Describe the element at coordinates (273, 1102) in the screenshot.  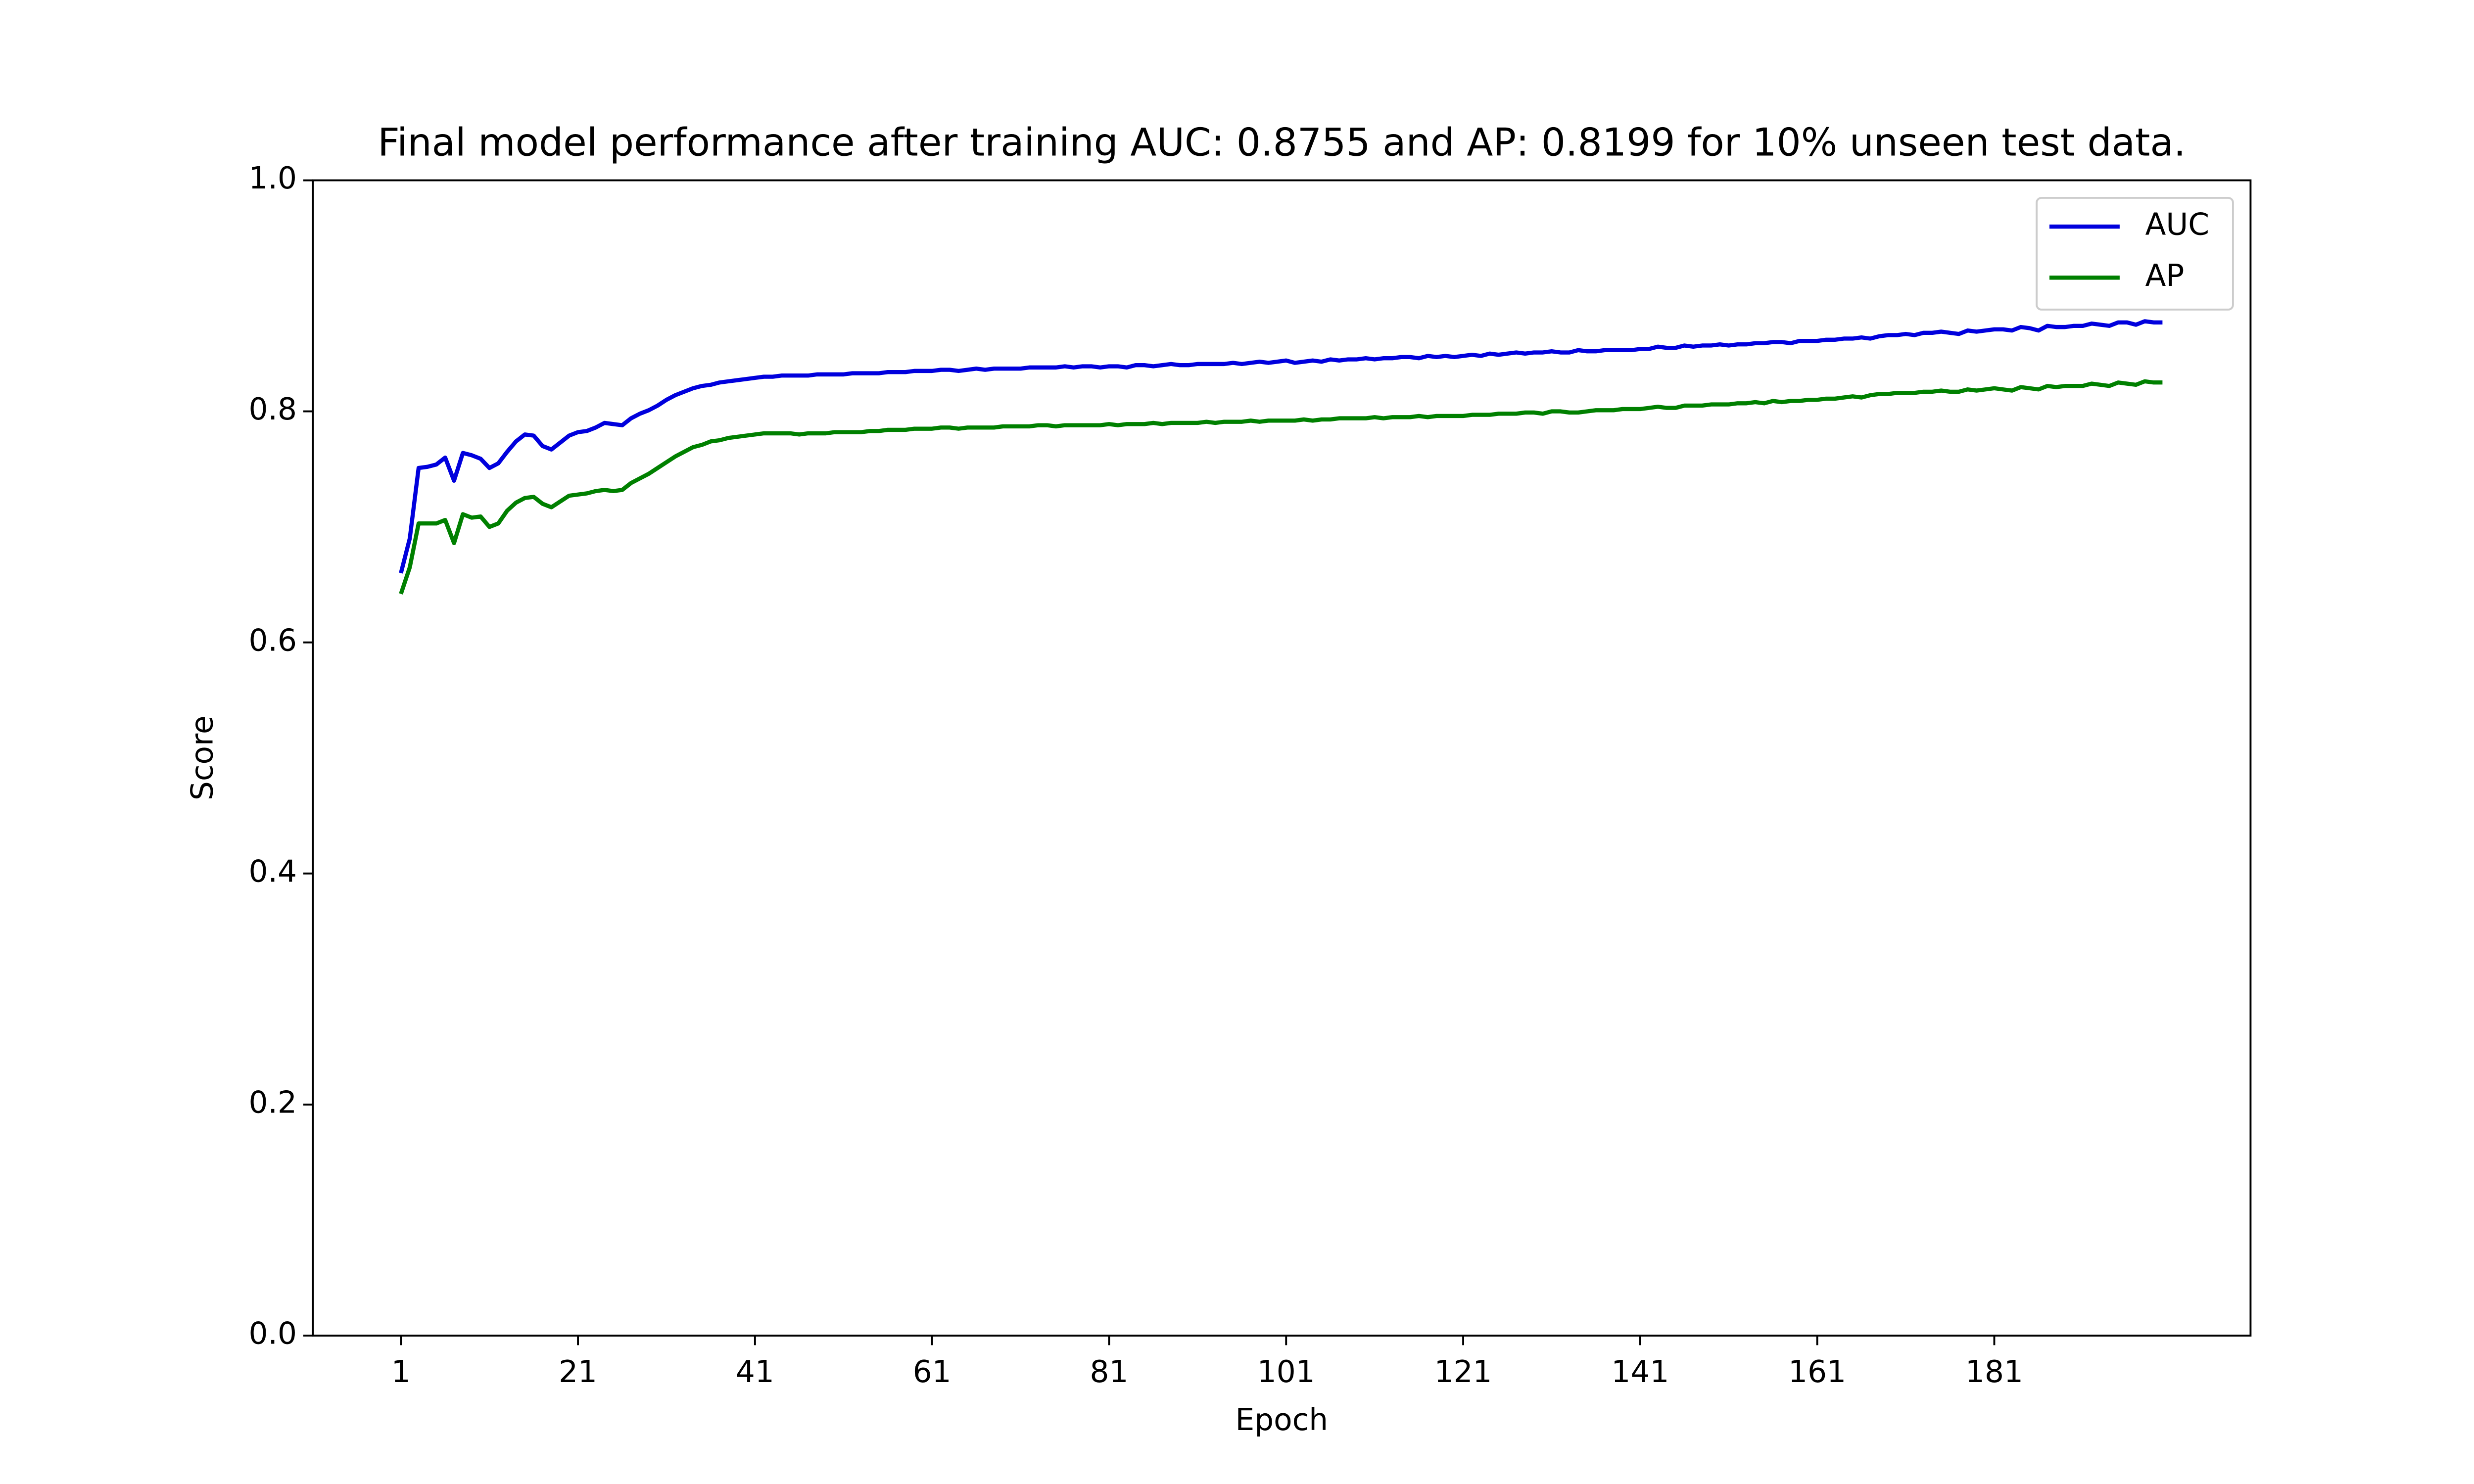
I see `y-tick-label: 0.2` at that location.